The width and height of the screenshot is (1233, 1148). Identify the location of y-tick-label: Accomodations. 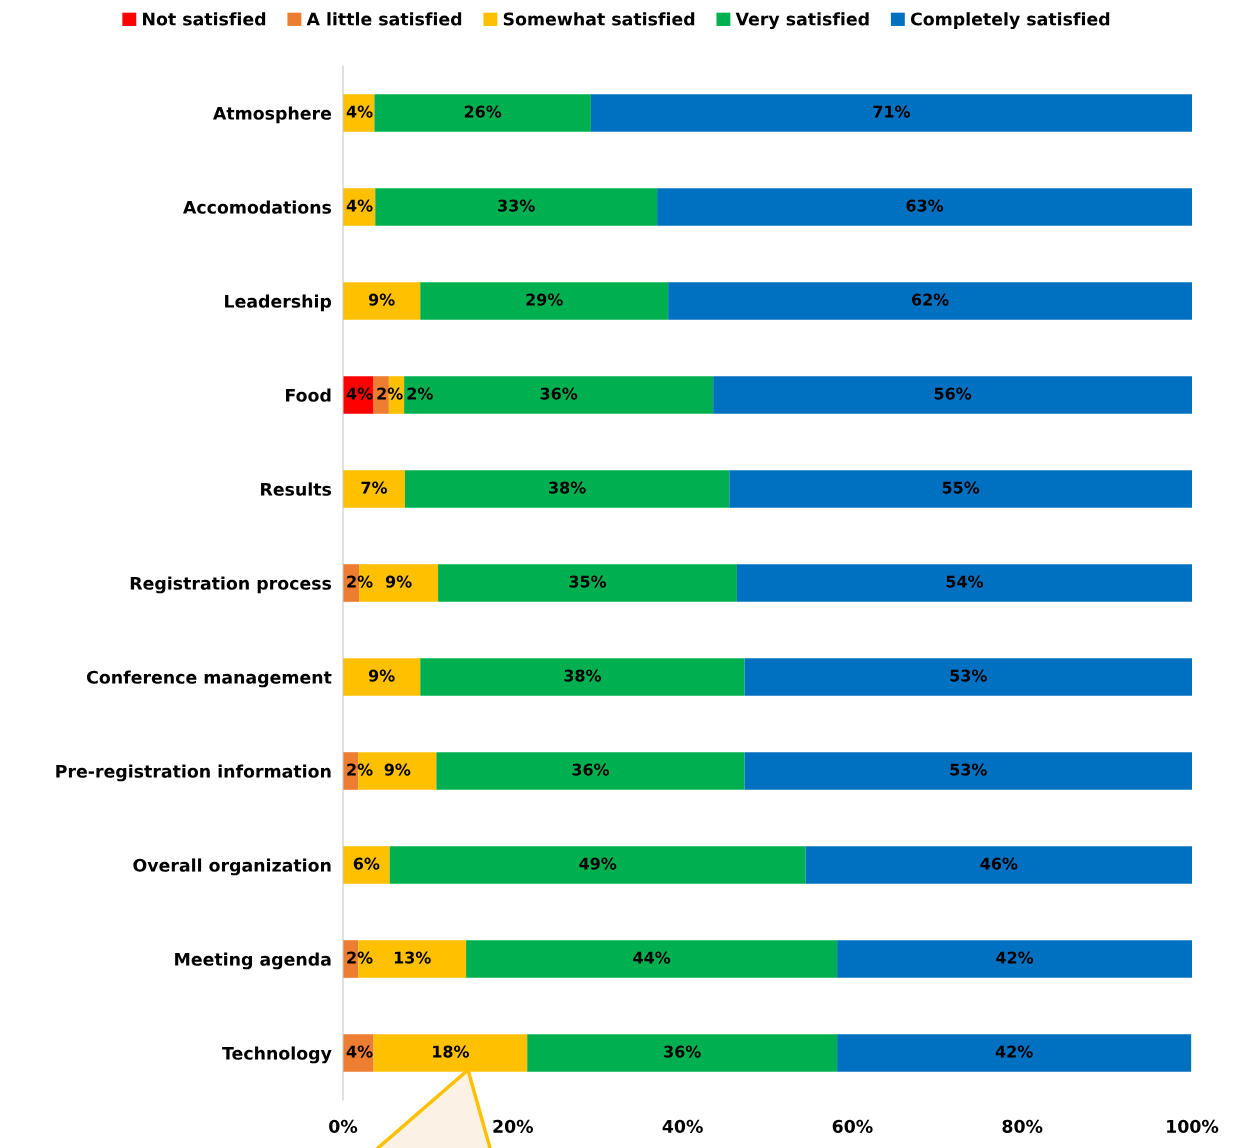
(257, 207).